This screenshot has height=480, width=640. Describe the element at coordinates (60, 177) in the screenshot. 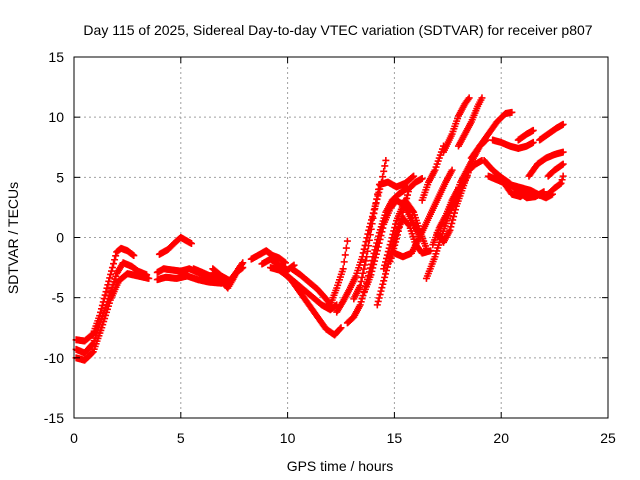

I see `y-tick-label: 5` at that location.